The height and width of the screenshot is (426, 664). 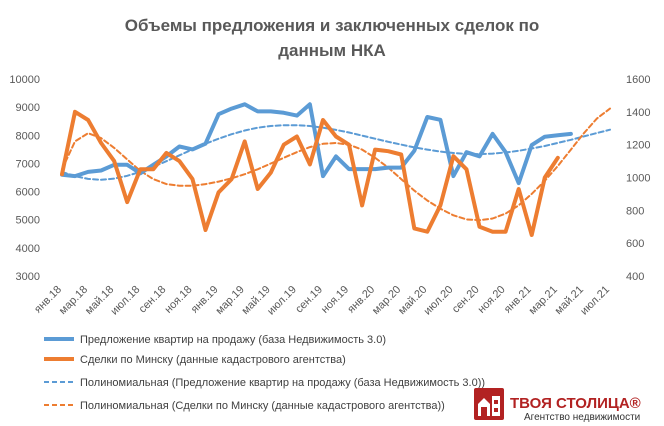 I want to click on brand-logo: ТВОЯ СТОЛИЦА® Агентство недвижимости, so click(x=557, y=405).